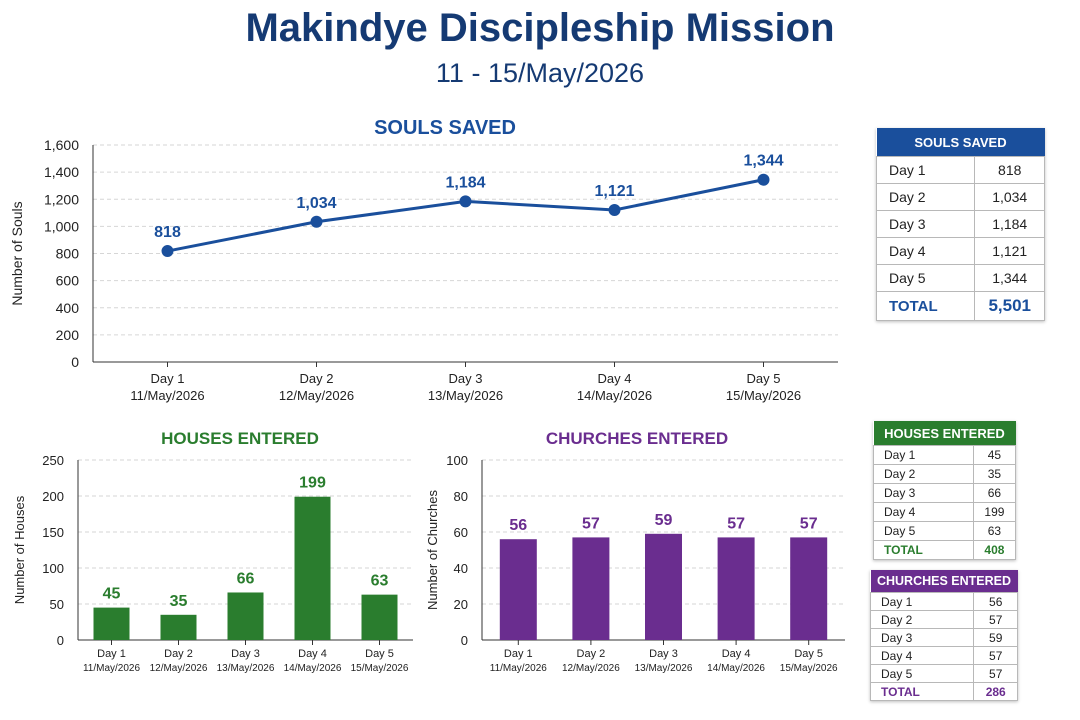 The width and height of the screenshot is (1080, 720). I want to click on churches-x-date-label: 12/May/2026, so click(591, 668).